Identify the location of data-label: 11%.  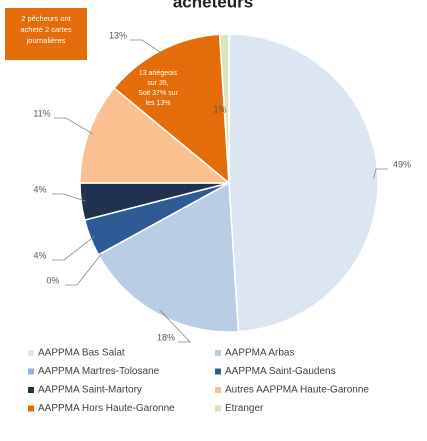
(41, 113).